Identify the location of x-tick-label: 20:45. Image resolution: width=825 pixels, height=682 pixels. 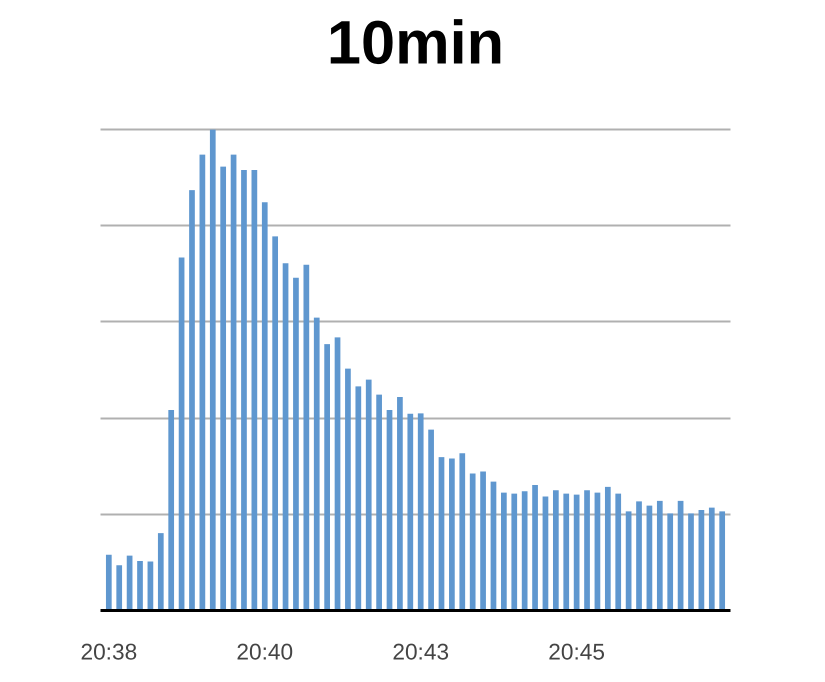
(576, 651).